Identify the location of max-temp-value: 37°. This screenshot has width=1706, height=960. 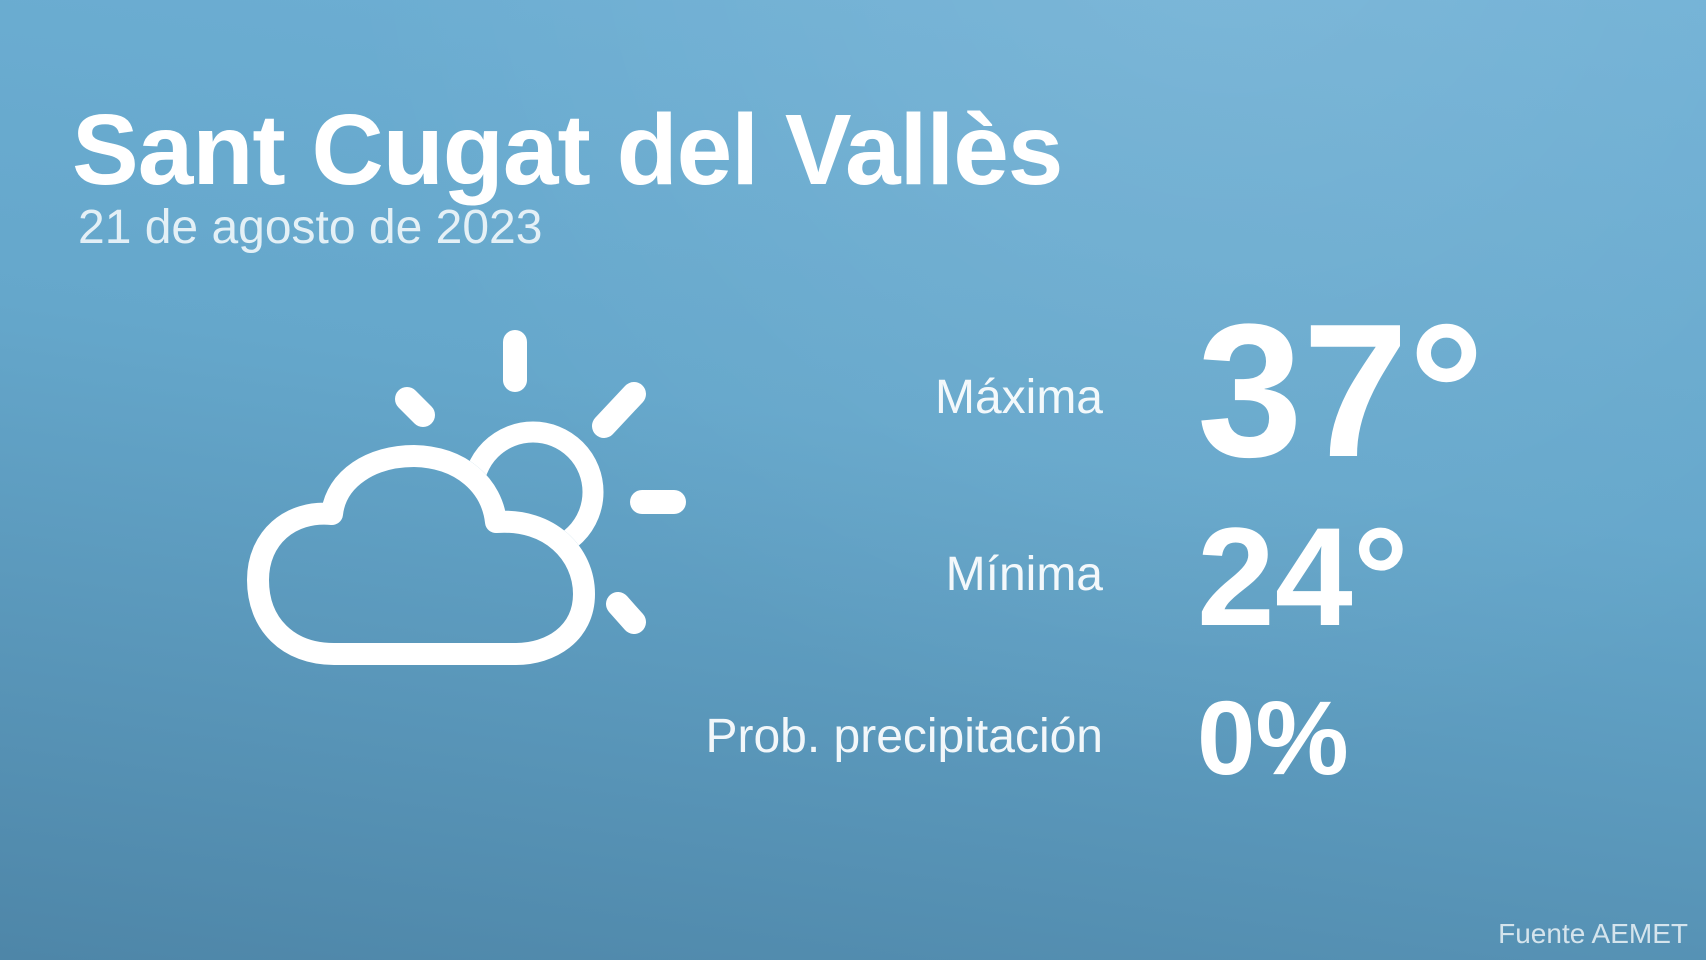
(1341, 391).